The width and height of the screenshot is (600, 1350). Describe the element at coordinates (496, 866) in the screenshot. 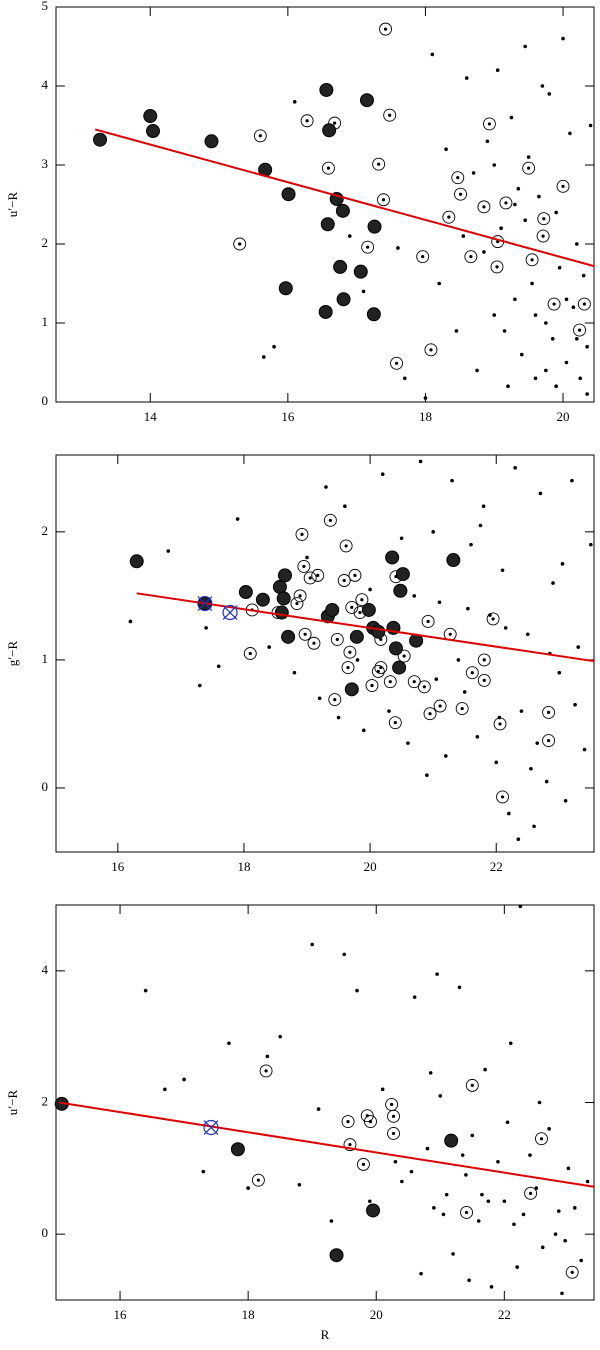

I see `x-tick-label: 22` at that location.